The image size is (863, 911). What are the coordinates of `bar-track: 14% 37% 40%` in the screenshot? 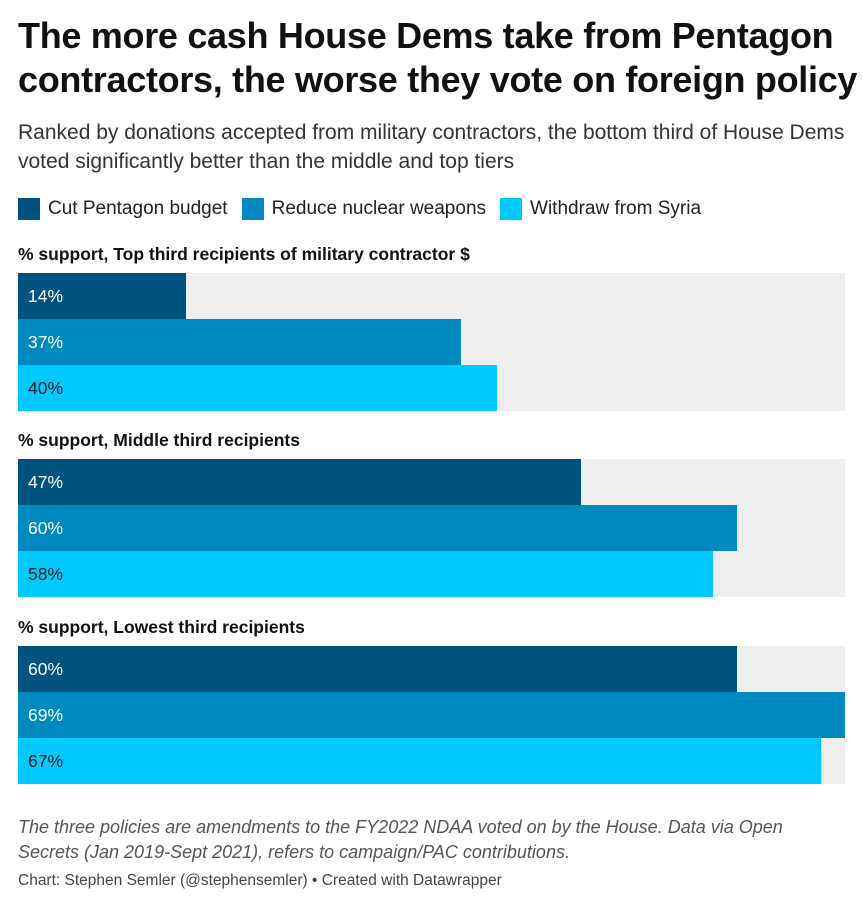 It's located at (431, 342).